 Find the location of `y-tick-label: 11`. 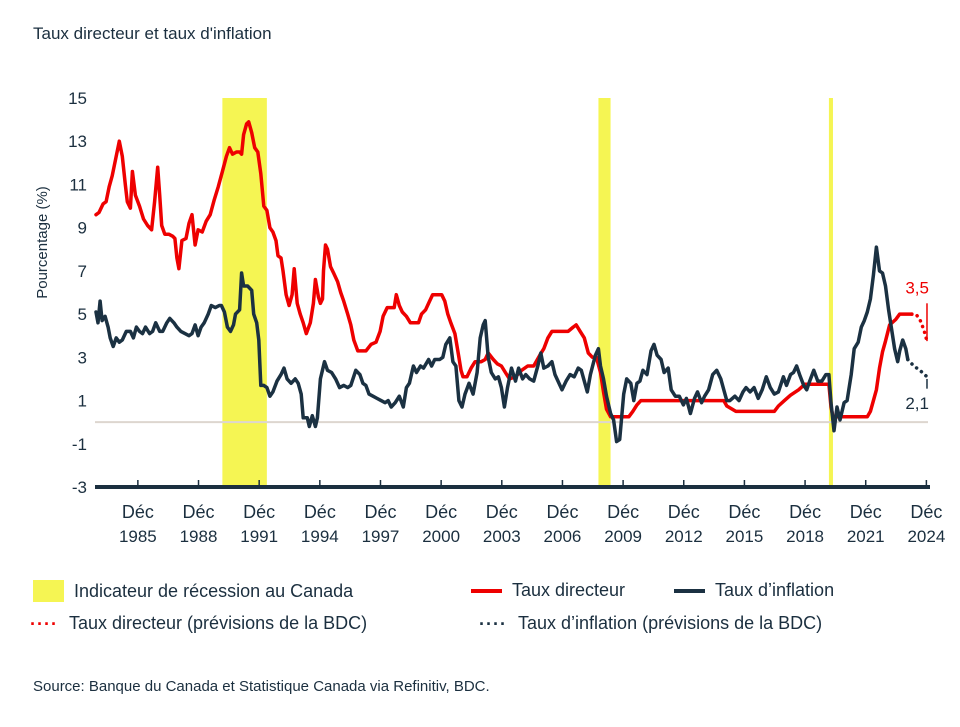

y-tick-label: 11 is located at coordinates (78, 184).